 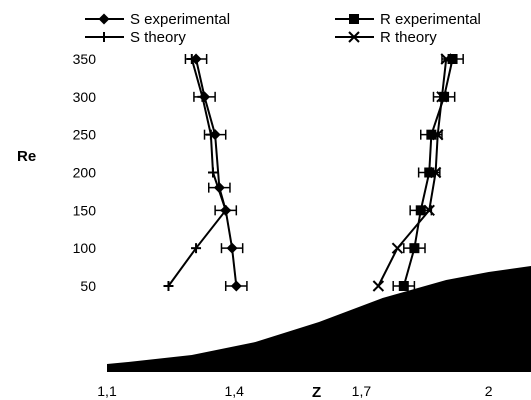 I want to click on legend-entry-r-experimental: R experimental, so click(x=408, y=19).